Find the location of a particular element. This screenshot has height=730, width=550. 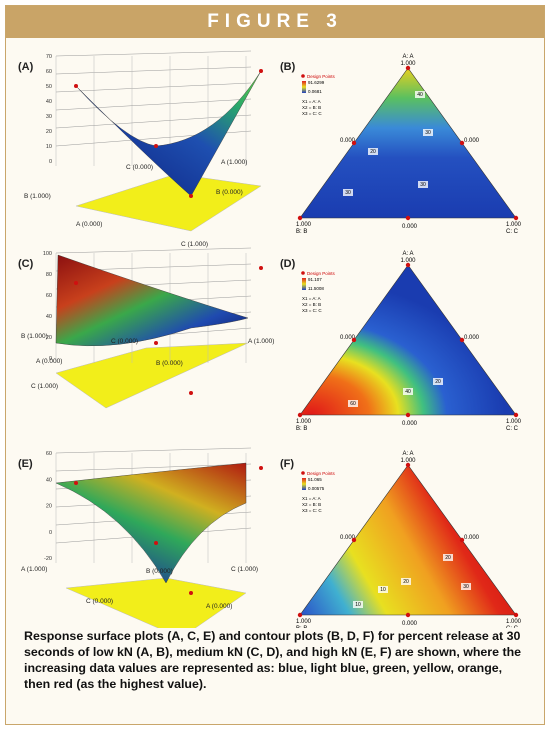

contour-label: 10 is located at coordinates (358, 605).